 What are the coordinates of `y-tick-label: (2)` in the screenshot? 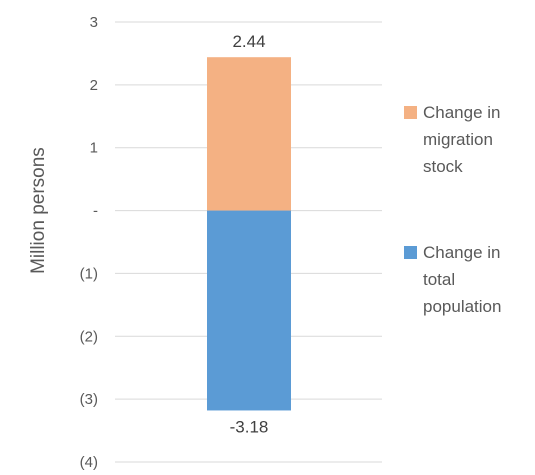 It's located at (89, 336).